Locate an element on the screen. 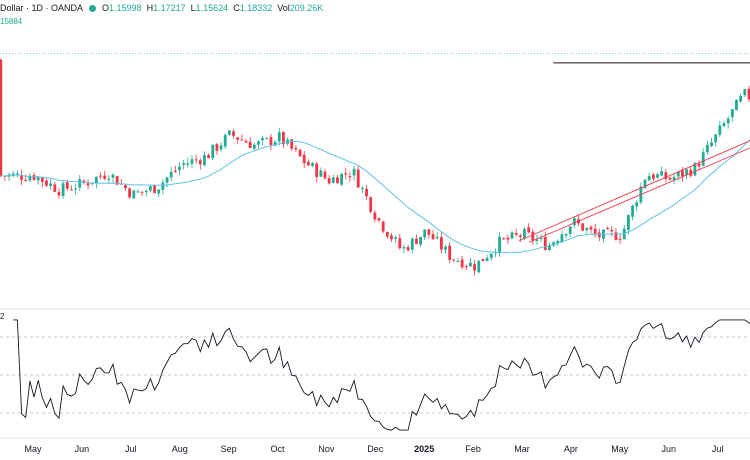 The height and width of the screenshot is (460, 750). x-label: Jul is located at coordinates (718, 449).